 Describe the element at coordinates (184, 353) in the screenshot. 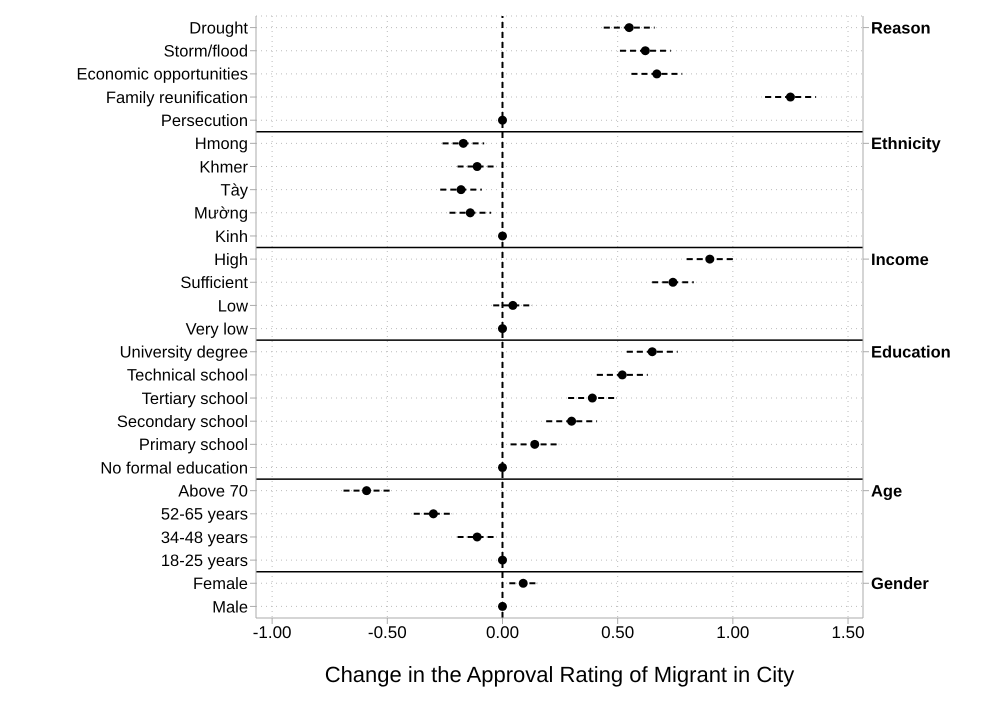

I see `y-tick-label: University degree` at that location.